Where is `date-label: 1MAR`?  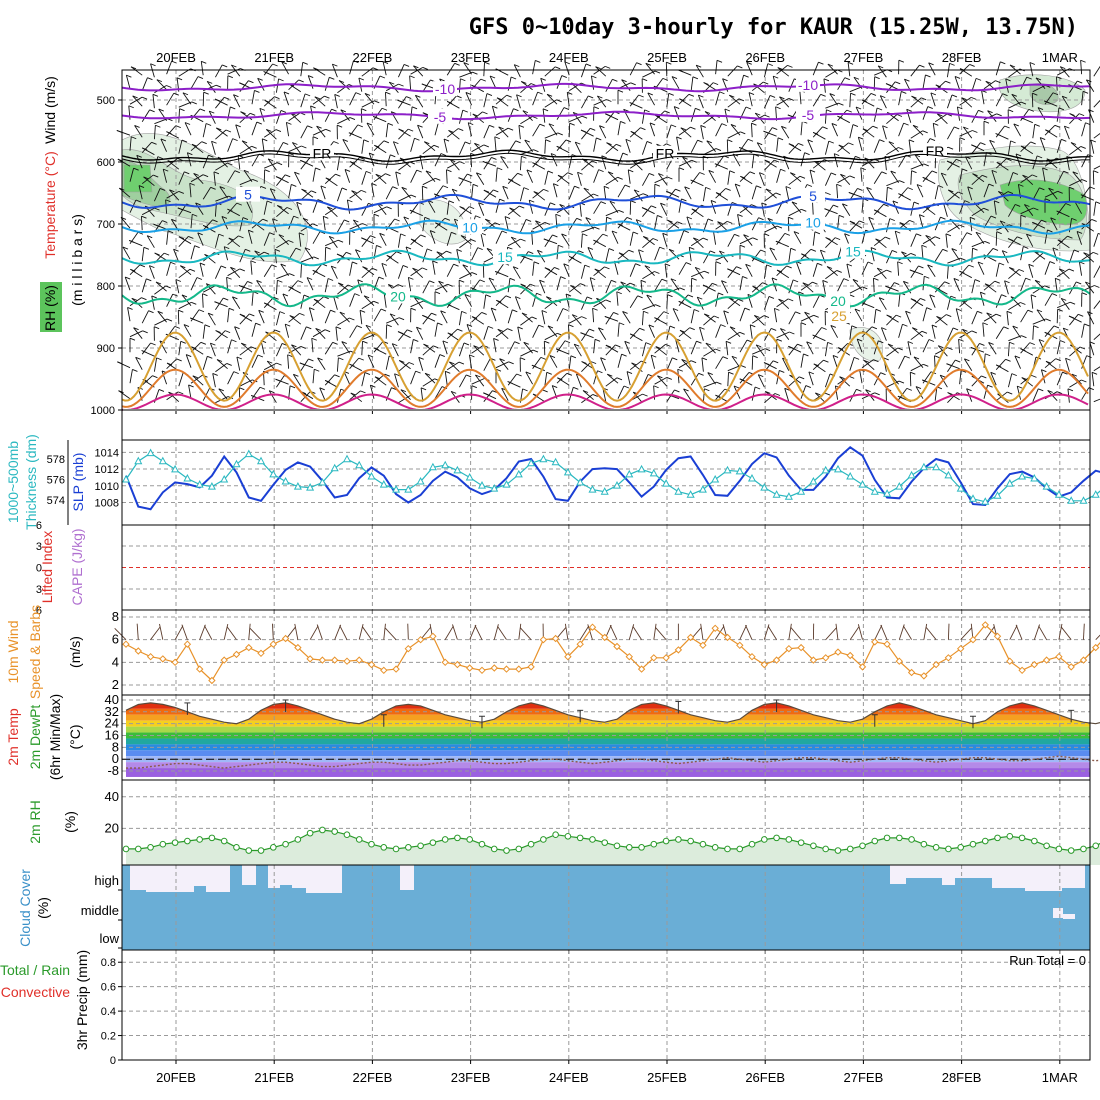 date-label: 1MAR is located at coordinates (1060, 1077).